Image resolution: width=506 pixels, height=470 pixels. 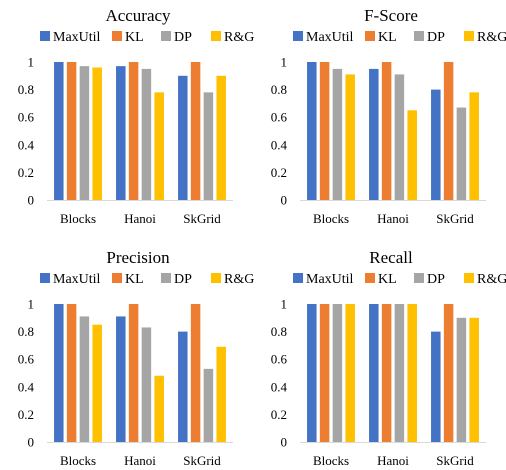 What do you see at coordinates (391, 257) in the screenshot?
I see `chart-title: Recall` at bounding box center [391, 257].